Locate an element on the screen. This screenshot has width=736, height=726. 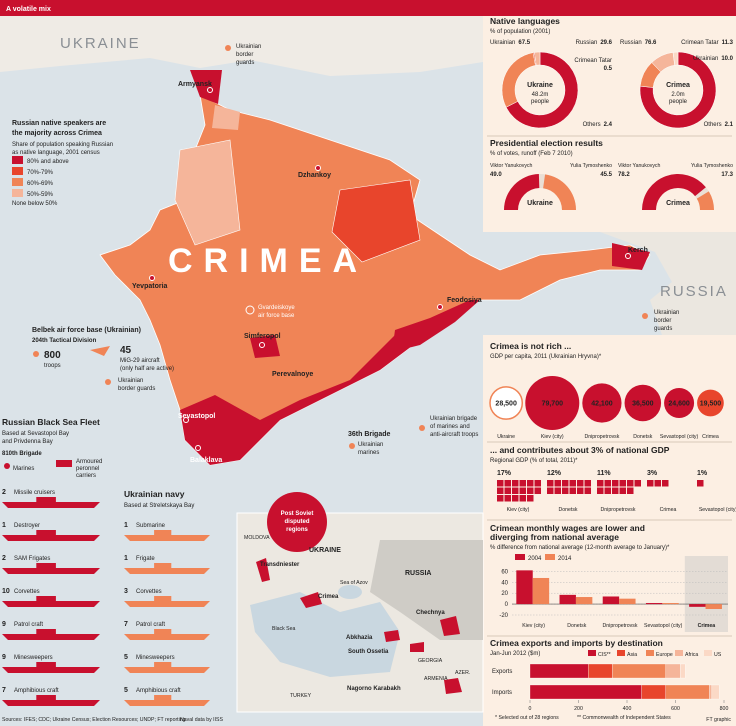
y-tick-label: Exports is located at coordinates (502, 672).